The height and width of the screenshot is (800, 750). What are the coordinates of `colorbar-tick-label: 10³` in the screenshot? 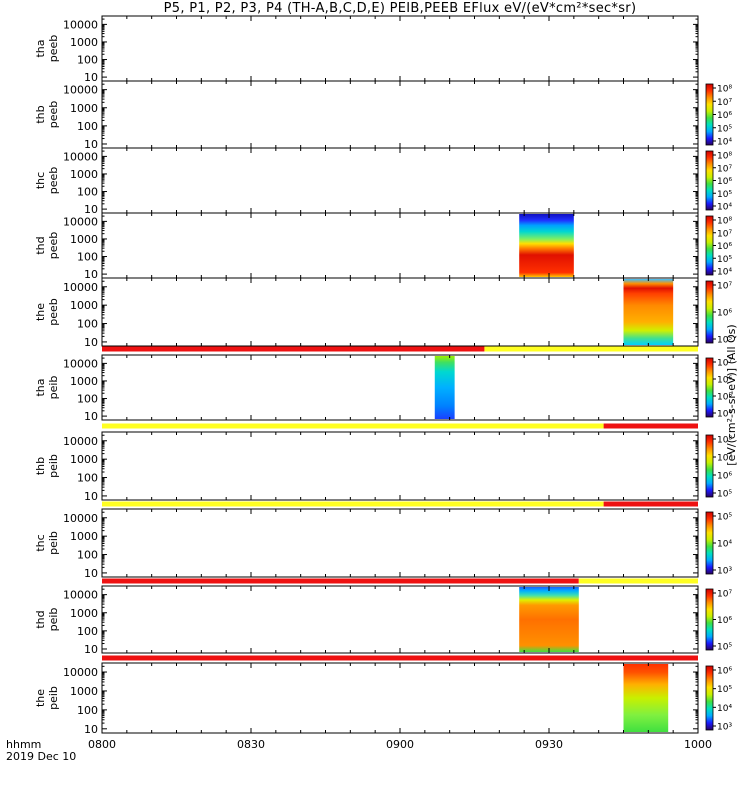 It's located at (724, 728).